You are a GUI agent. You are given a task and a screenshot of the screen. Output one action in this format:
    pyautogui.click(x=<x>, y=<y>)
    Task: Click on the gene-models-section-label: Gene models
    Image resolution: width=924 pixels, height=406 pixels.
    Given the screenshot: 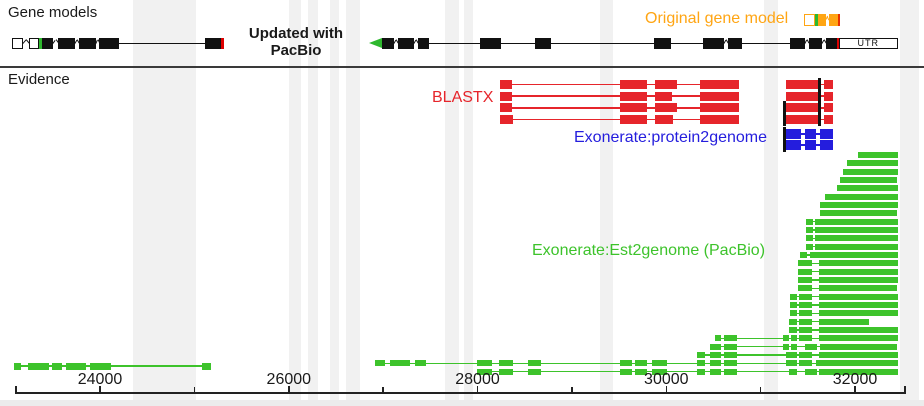 What is the action you would take?
    pyautogui.click(x=53, y=12)
    